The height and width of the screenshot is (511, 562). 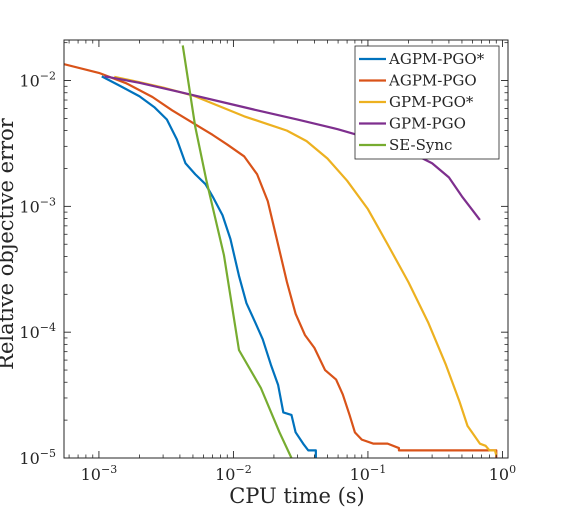 I want to click on legend-label: GPM-PGO*, so click(x=431, y=102).